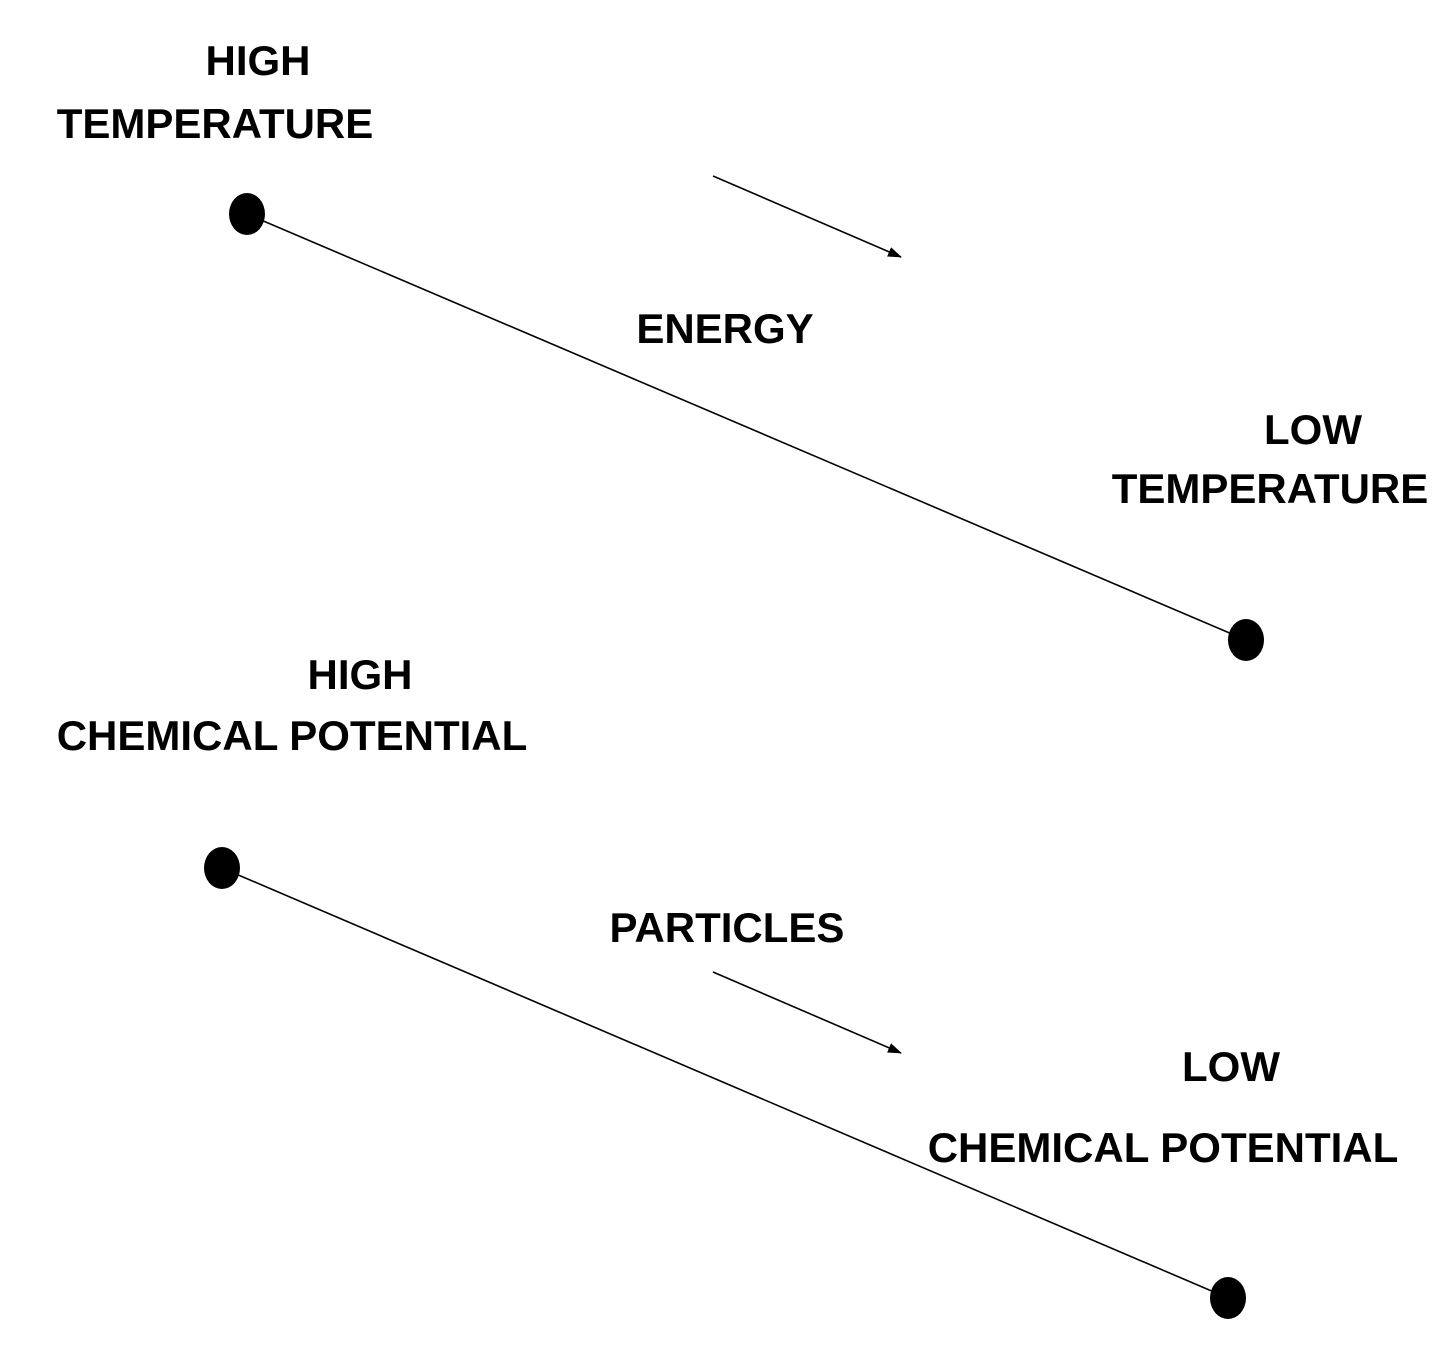 The image size is (1452, 1362). What do you see at coordinates (292, 735) in the screenshot?
I see `high-chemical-potential-label-line2: CHEMICAL POTENTIAL` at bounding box center [292, 735].